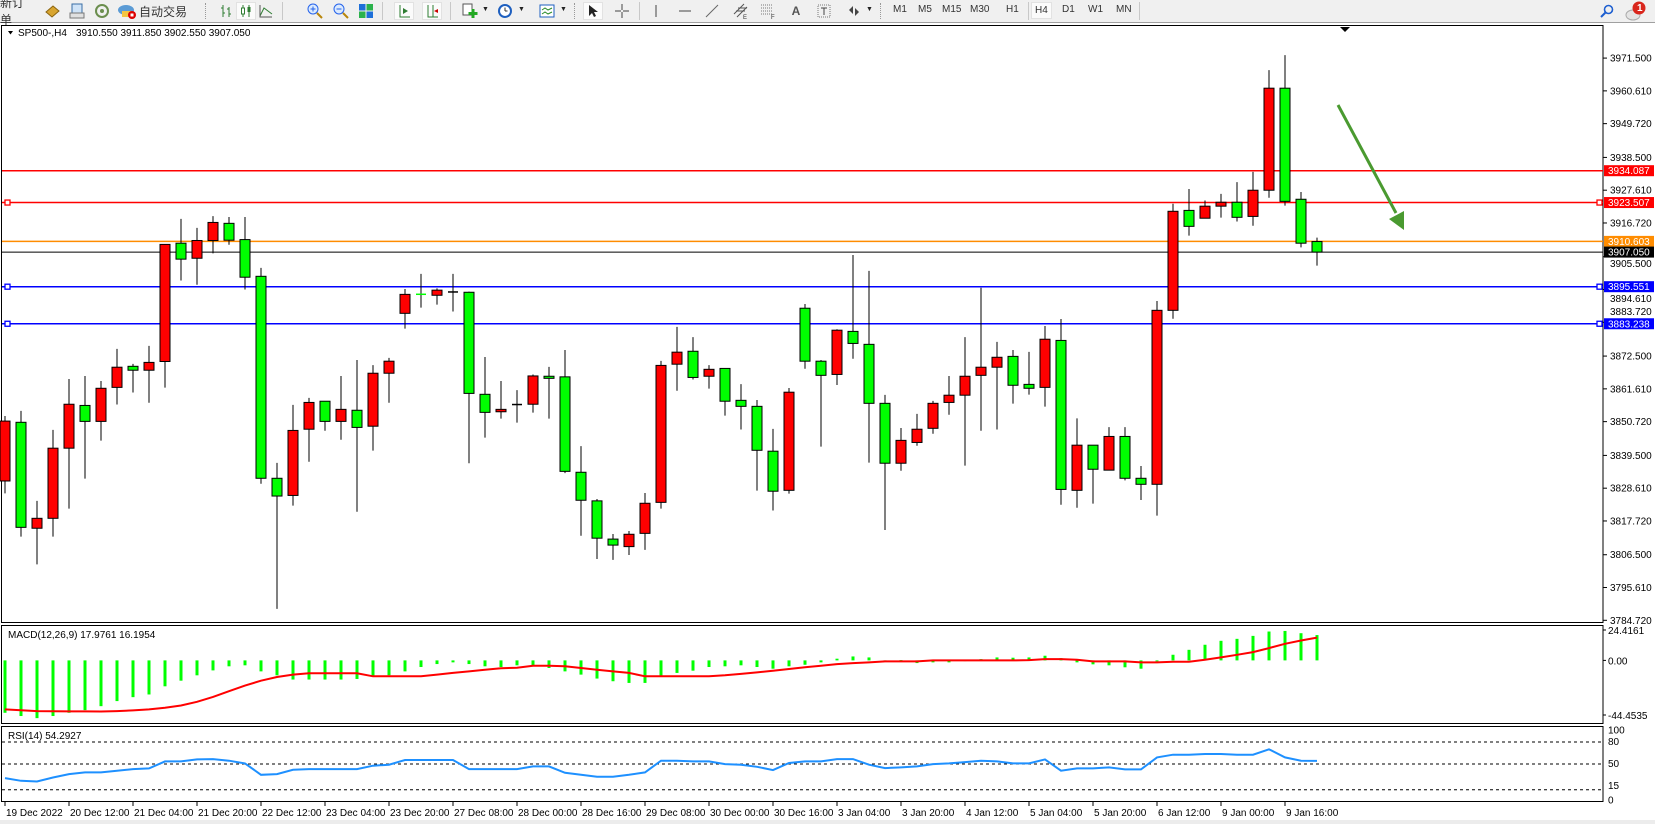  I want to click on line-anchor-handle, so click(1599, 286).